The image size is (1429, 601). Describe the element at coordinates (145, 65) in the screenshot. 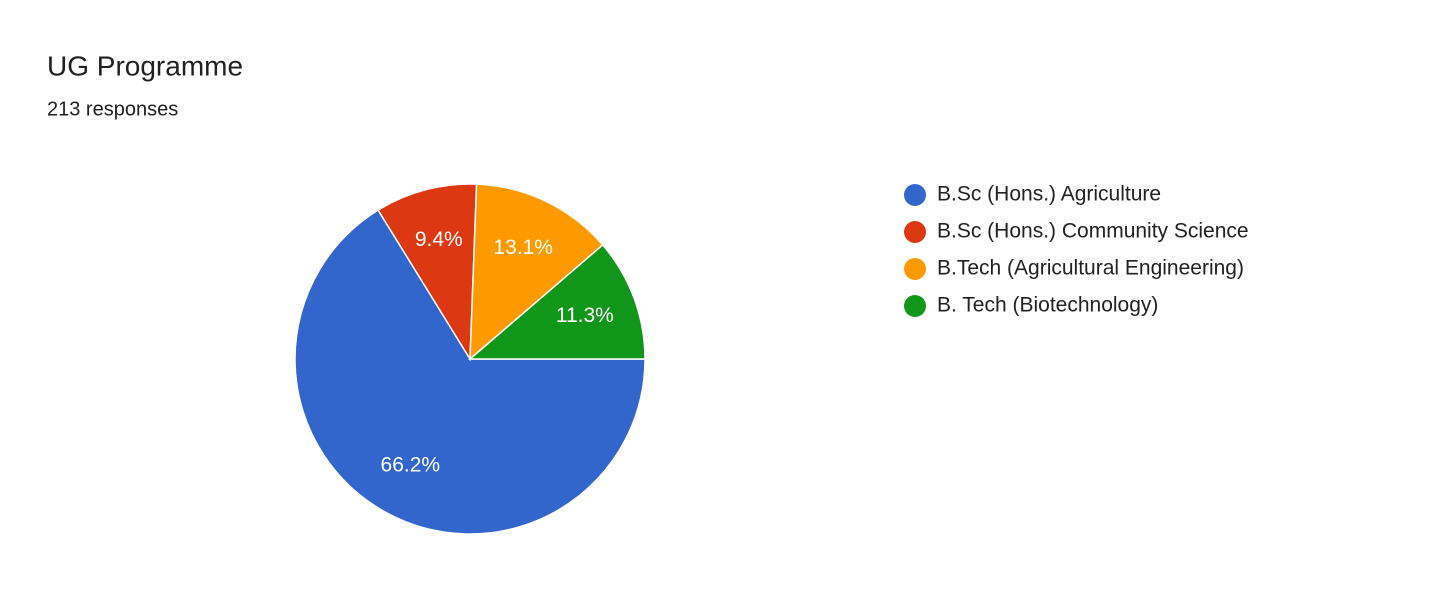

I see `chart-title: UG Programme` at that location.